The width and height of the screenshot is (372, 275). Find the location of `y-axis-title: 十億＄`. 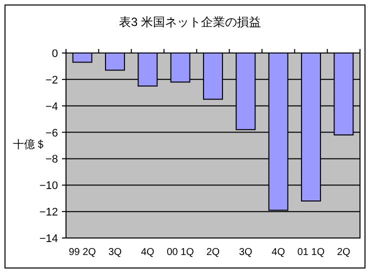

y-axis-title: 十億＄ is located at coordinates (29, 144).